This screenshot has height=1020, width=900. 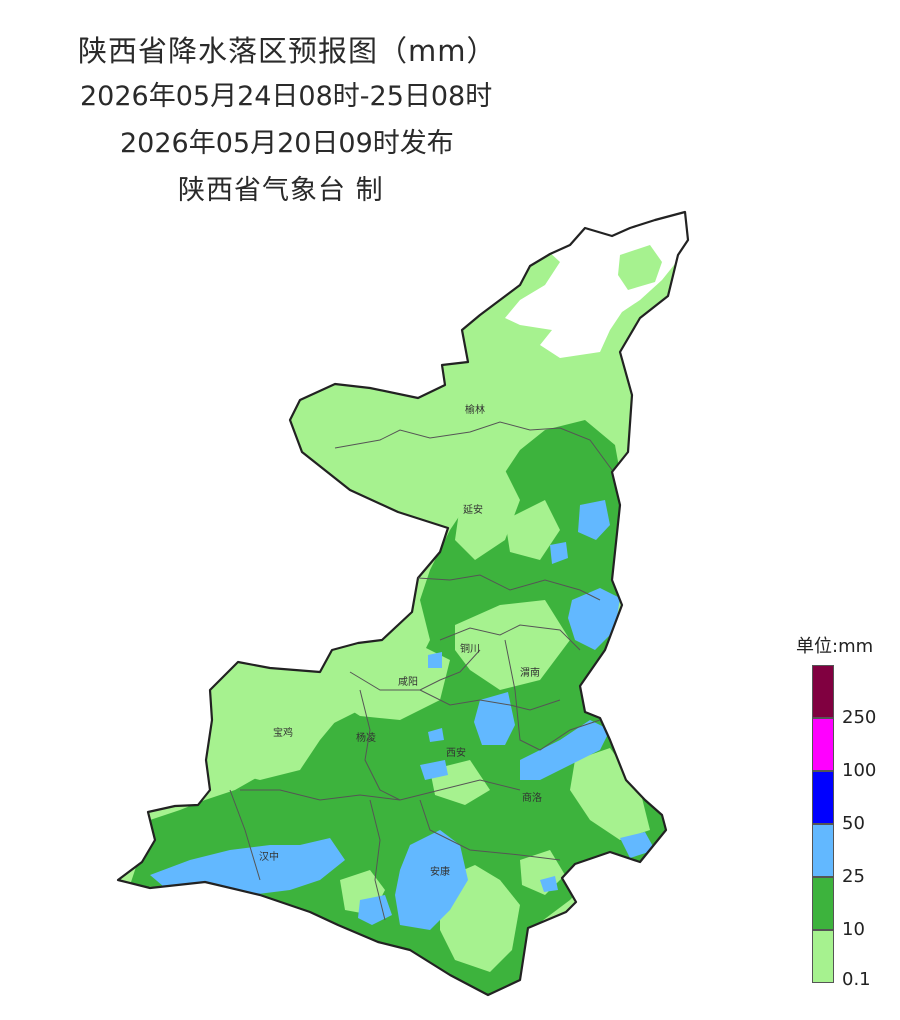 I want to click on city-label-yanan: 延安, so click(x=473, y=509).